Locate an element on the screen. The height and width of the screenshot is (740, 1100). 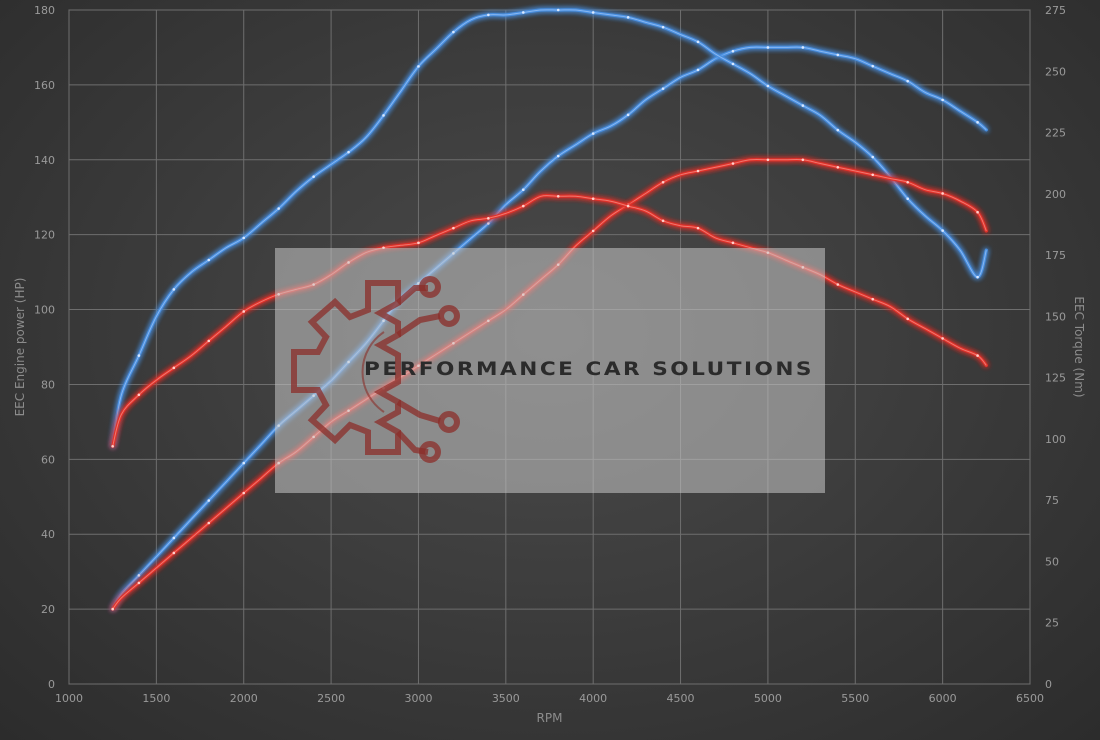
y-right-tick-label: 0 is located at coordinates (1048, 684).